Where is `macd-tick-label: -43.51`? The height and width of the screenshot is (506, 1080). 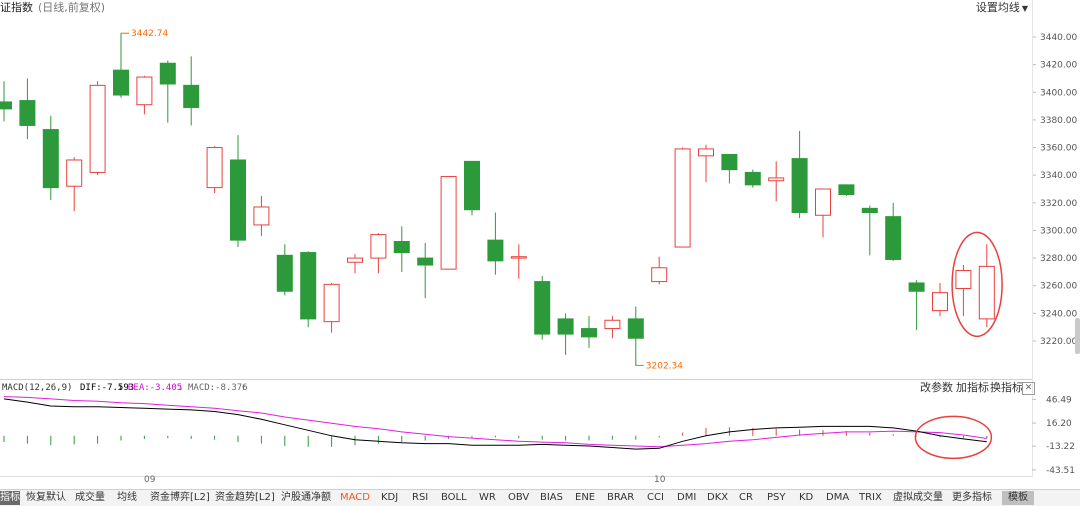 macd-tick-label: -43.51 is located at coordinates (1060, 470).